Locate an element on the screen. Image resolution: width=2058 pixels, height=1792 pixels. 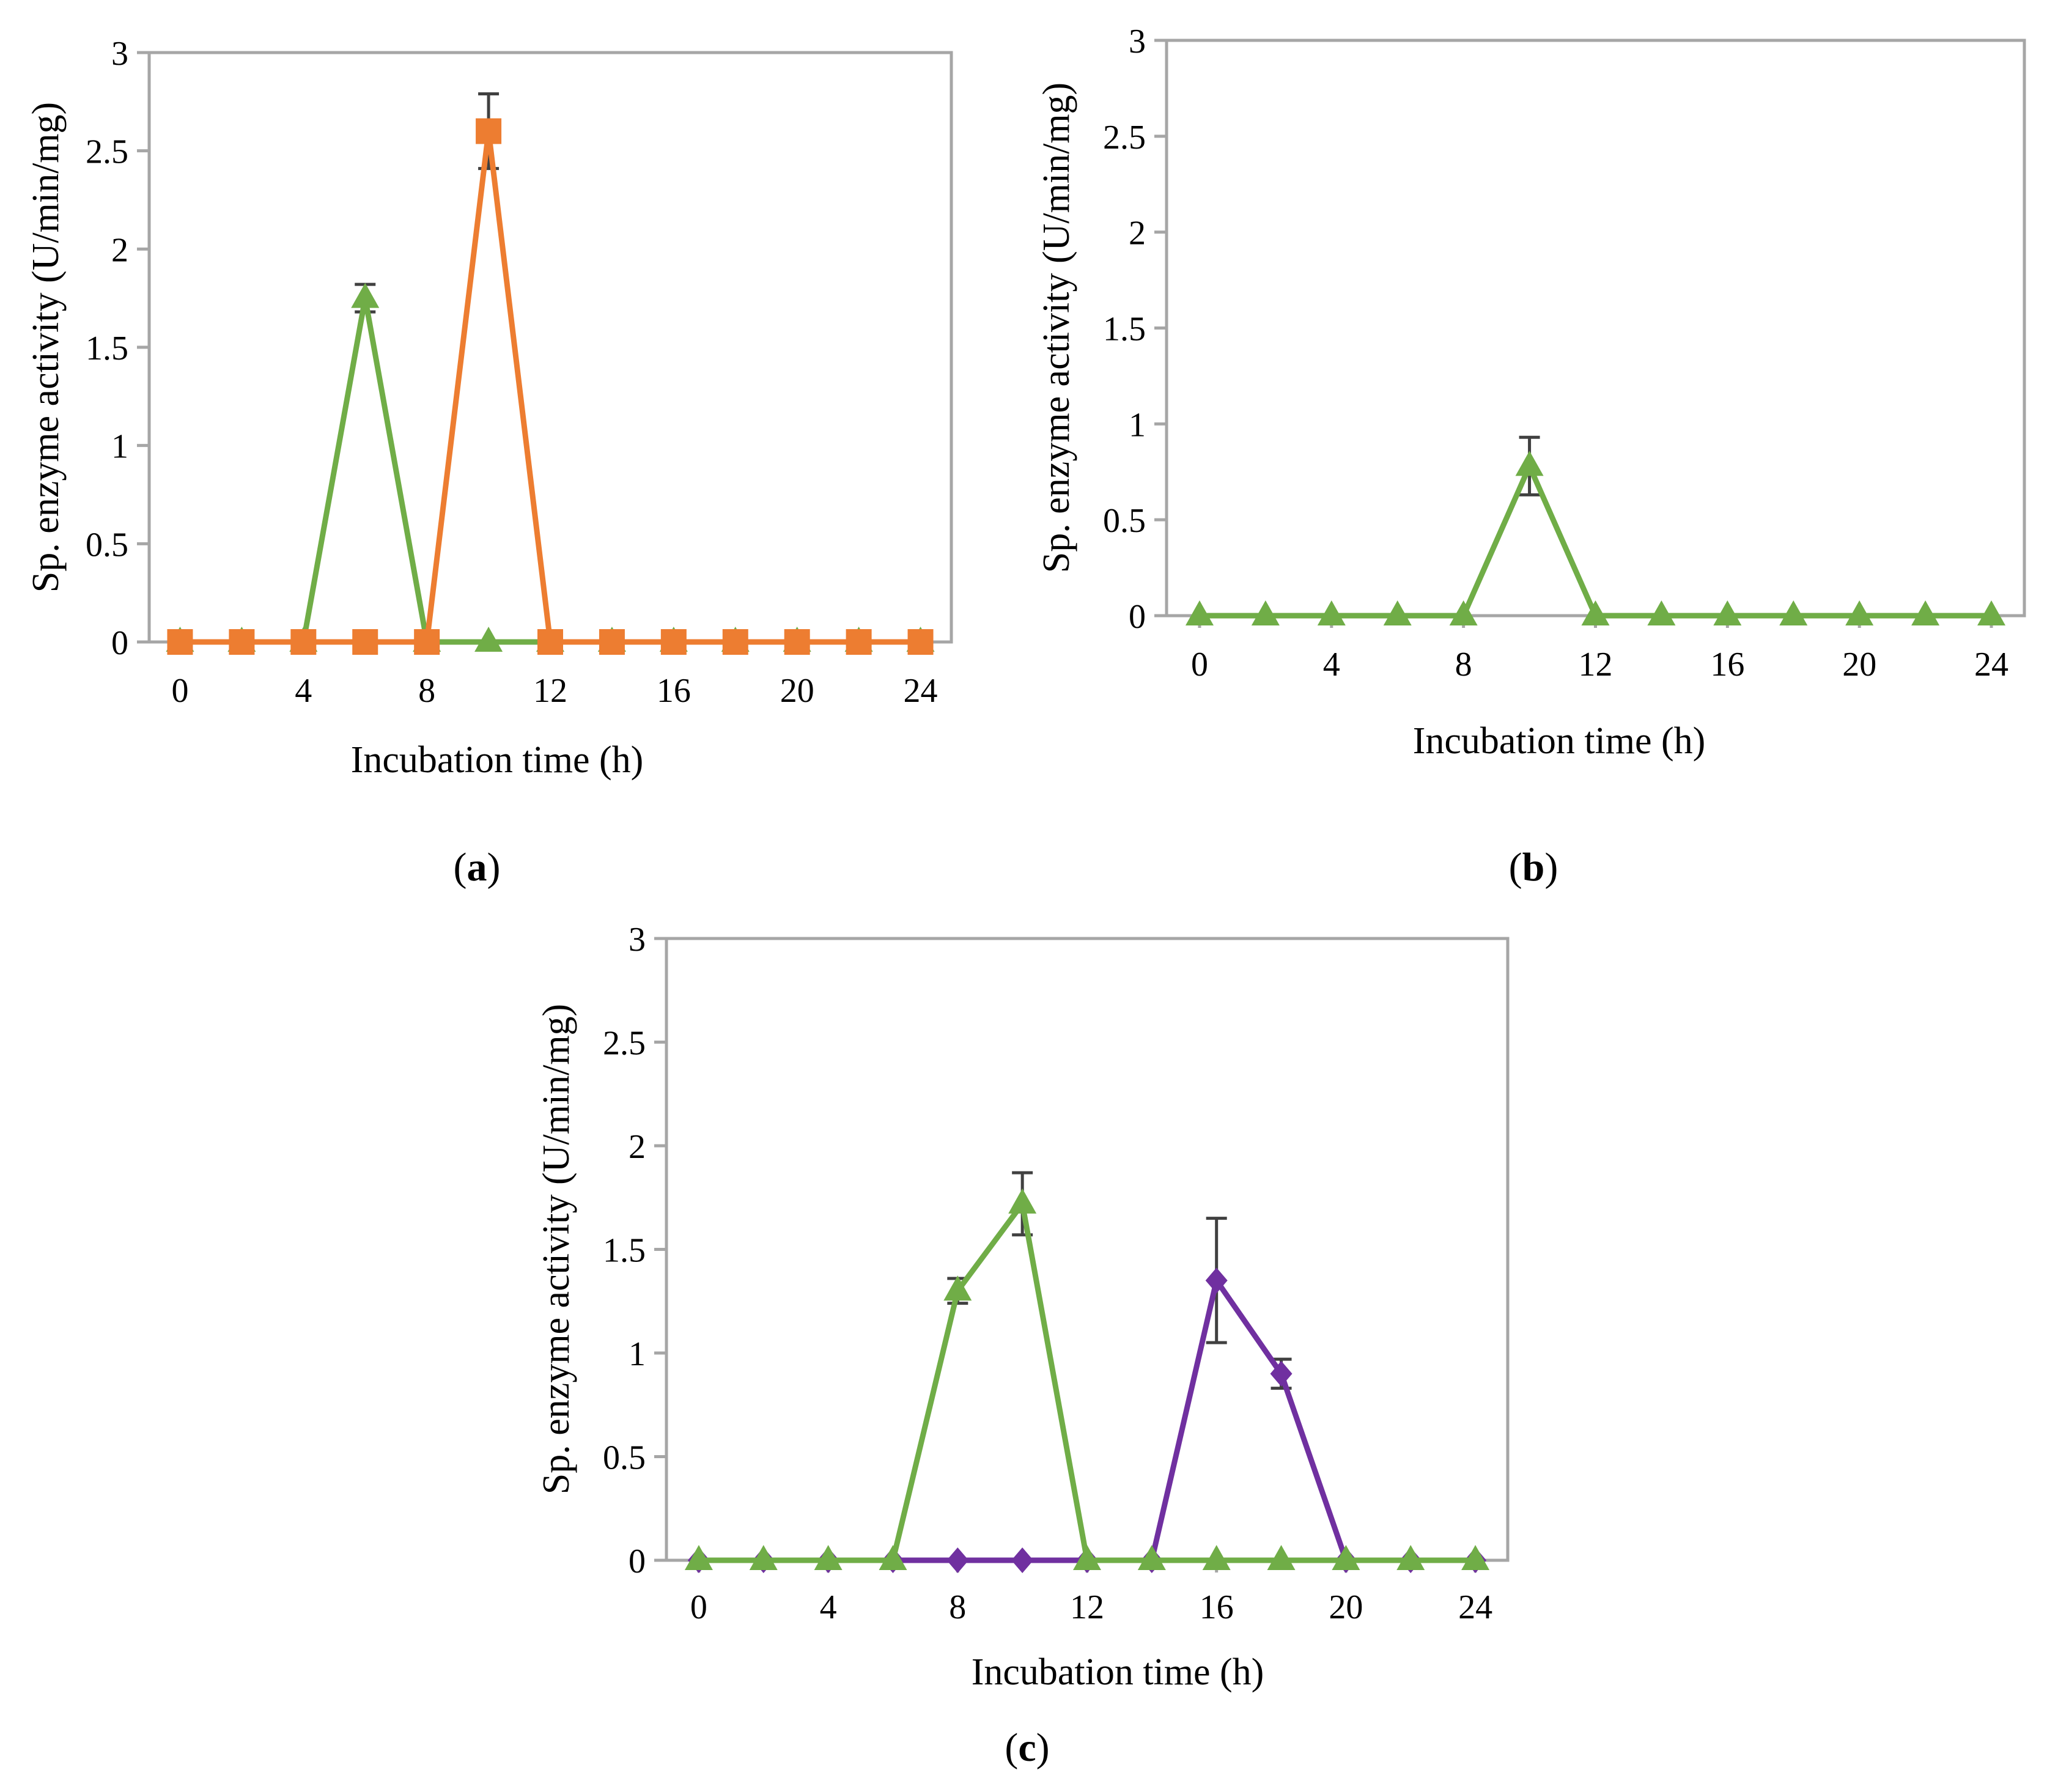
panel-label-c: (c) is located at coordinates (1027, 1748).